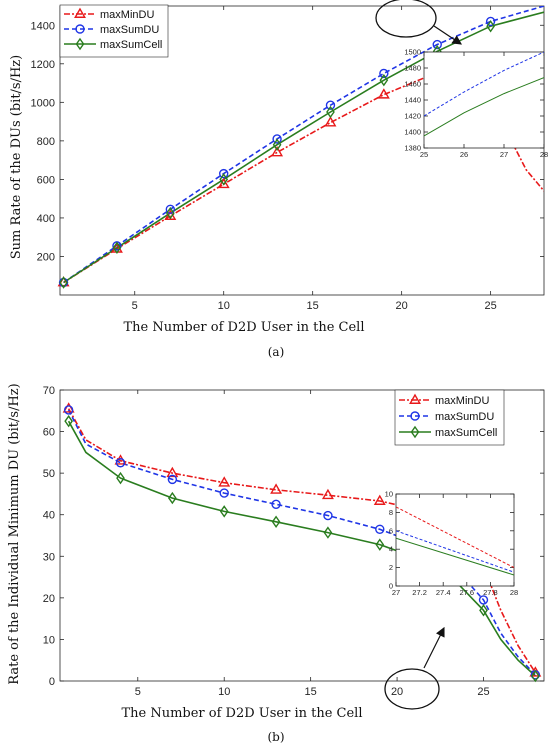 Image resolution: width=550 pixels, height=745 pixels. I want to click on chart-b-ytick-label: 40, so click(49, 516).